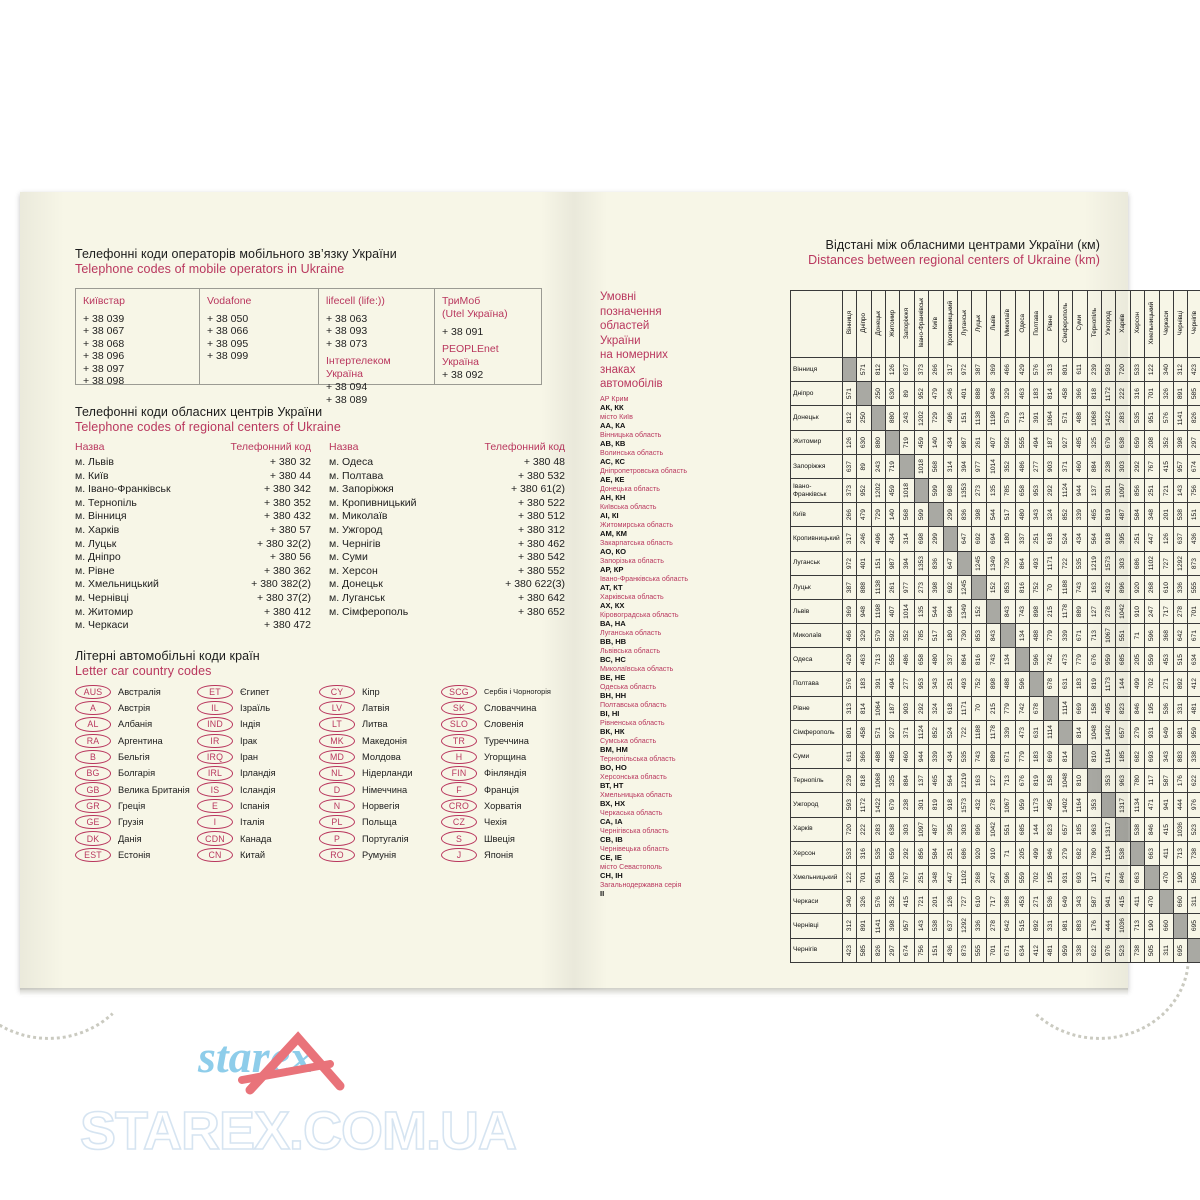  Describe the element at coordinates (502, 757) in the screenshot. I see `country-code-row: H Угорщина` at that location.